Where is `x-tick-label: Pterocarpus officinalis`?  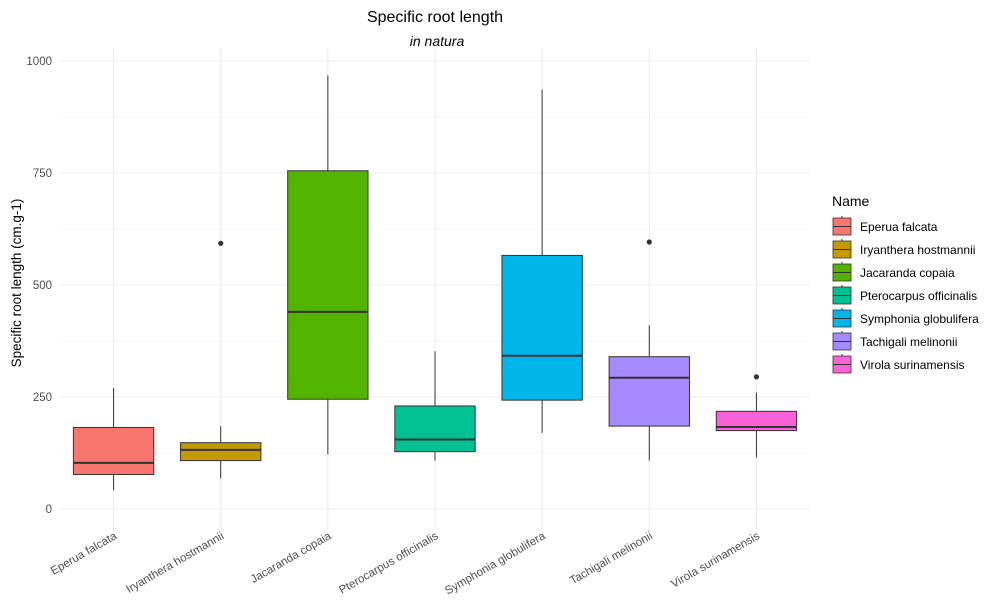 x-tick-label: Pterocarpus officinalis is located at coordinates (388, 563).